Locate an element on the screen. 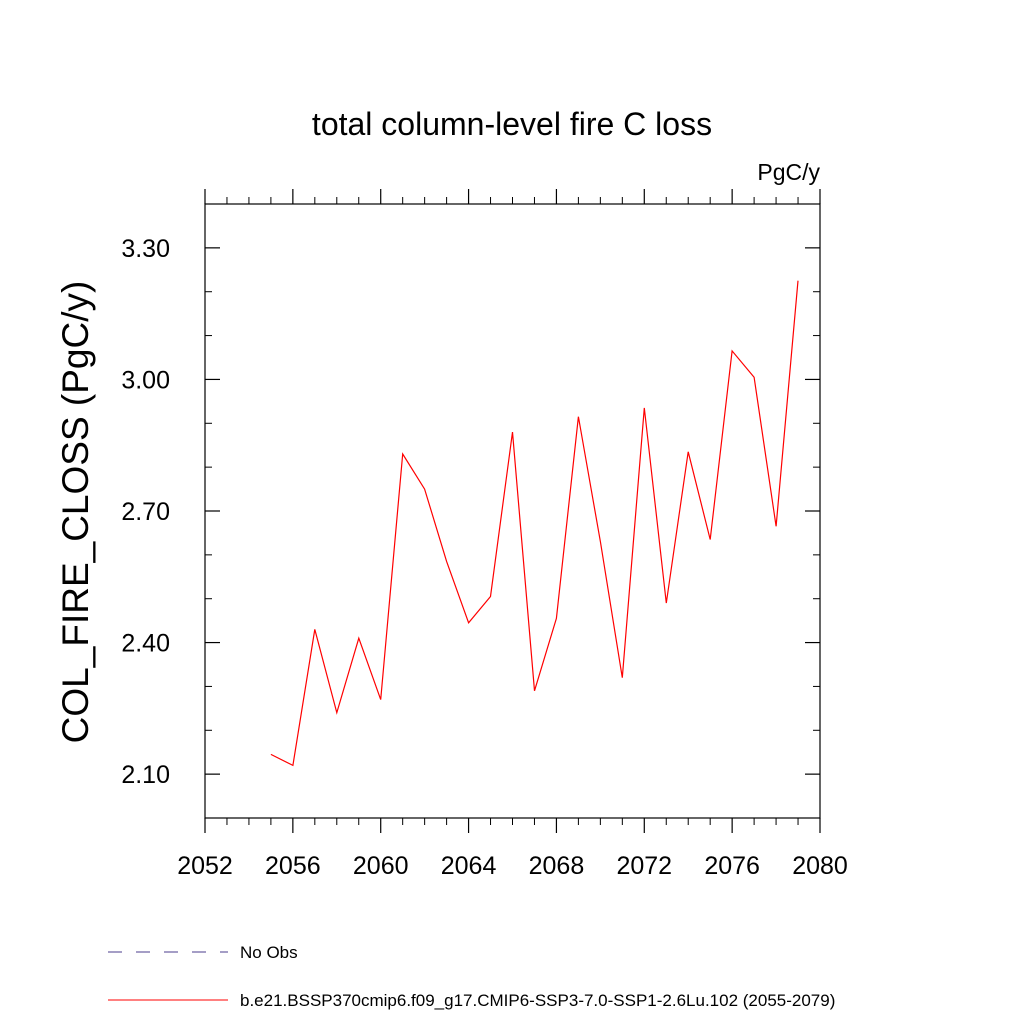 The width and height of the screenshot is (1024, 1024). y-tick-label: 3.00 is located at coordinates (145, 380).